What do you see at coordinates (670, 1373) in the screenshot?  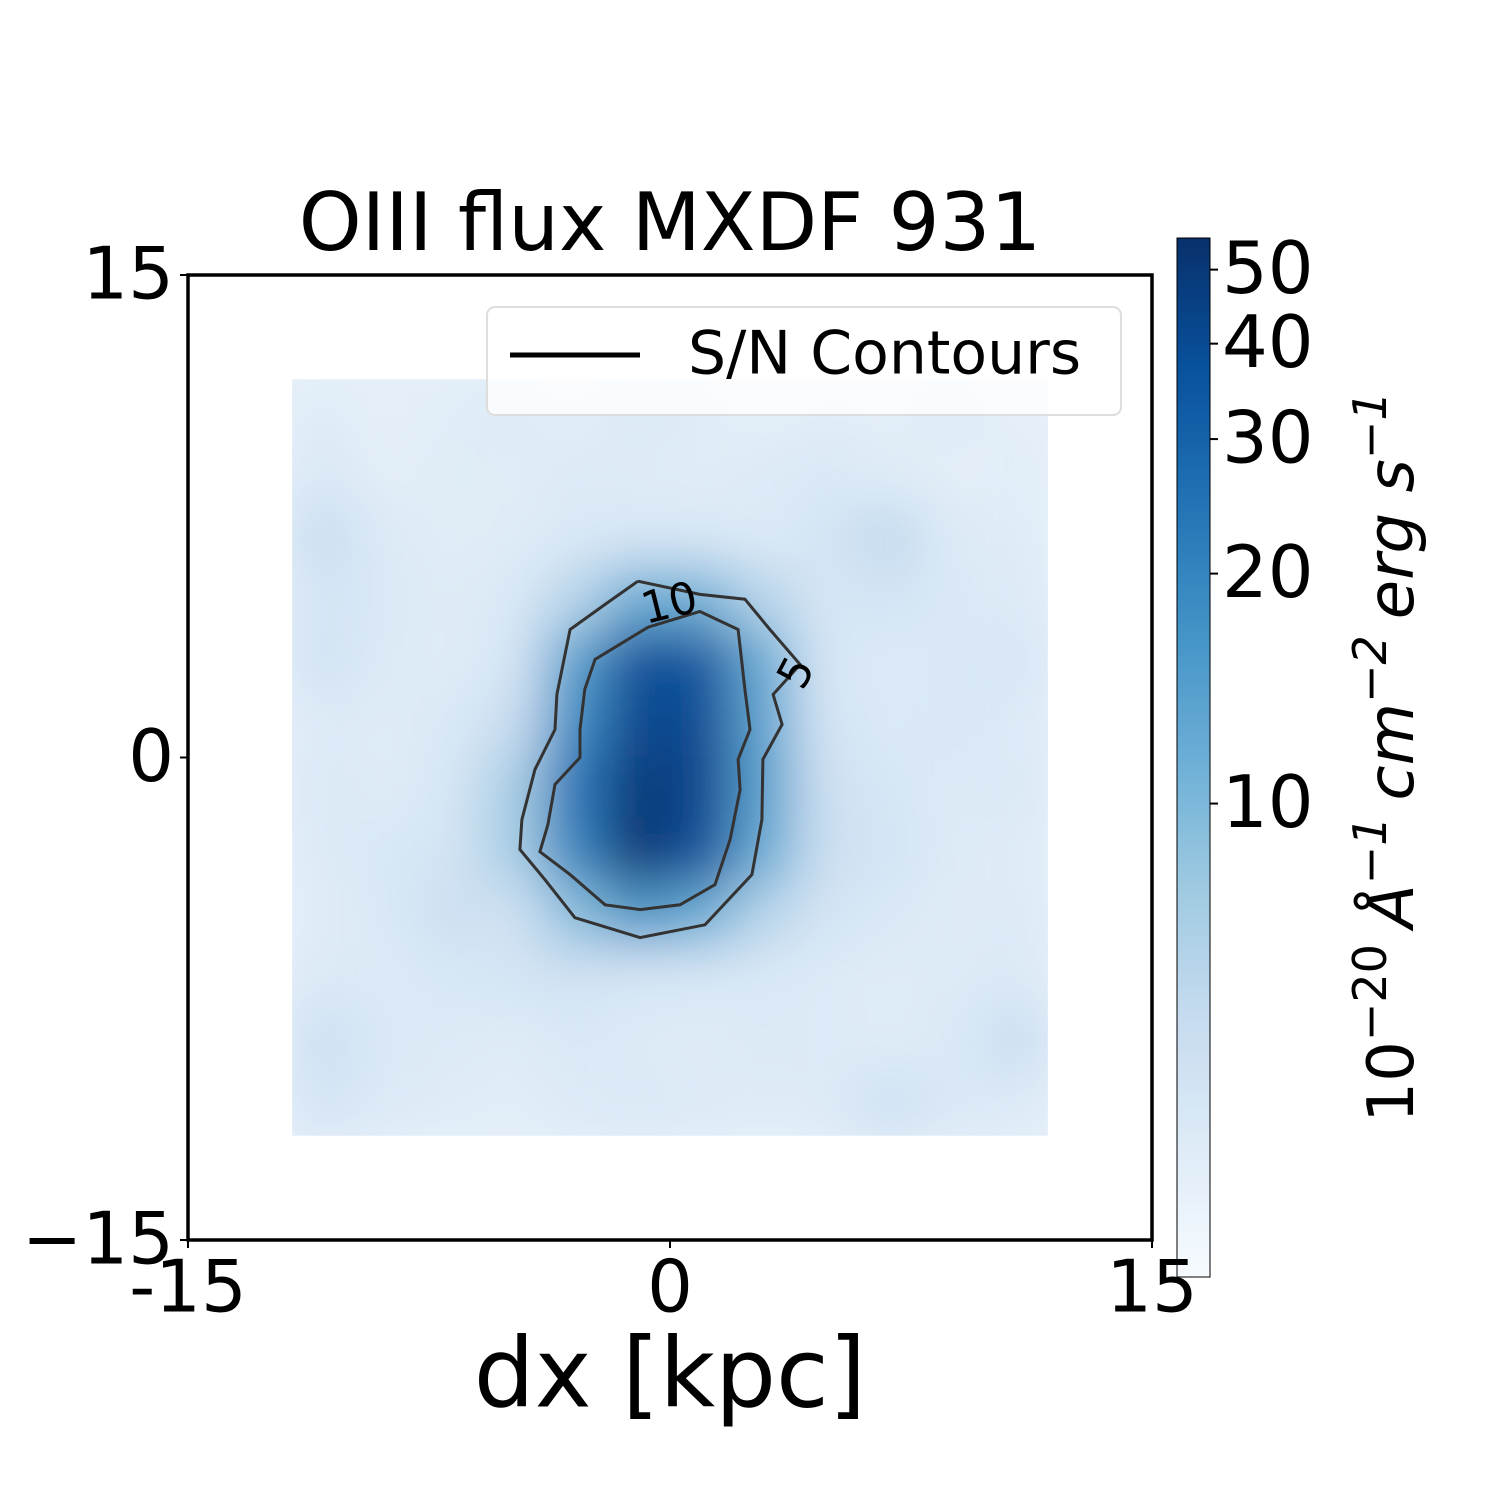 I see `x-axis-label: dx [kpc]` at bounding box center [670, 1373].